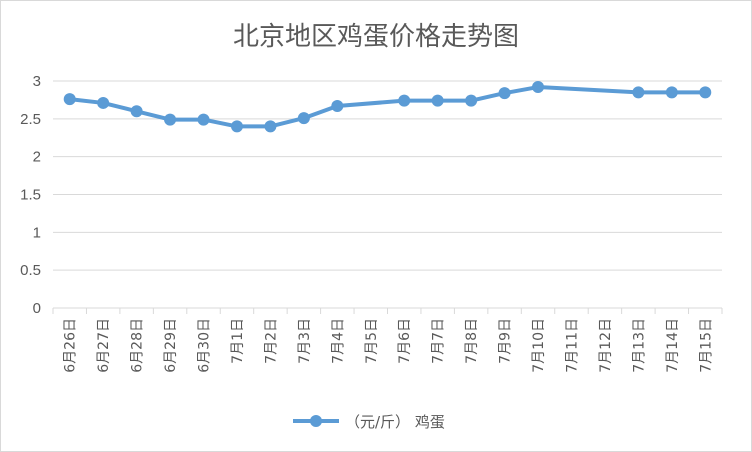  Describe the element at coordinates (376, 37) in the screenshot. I see `chart-title: 北京地区鸡蛋价格走势图` at that location.